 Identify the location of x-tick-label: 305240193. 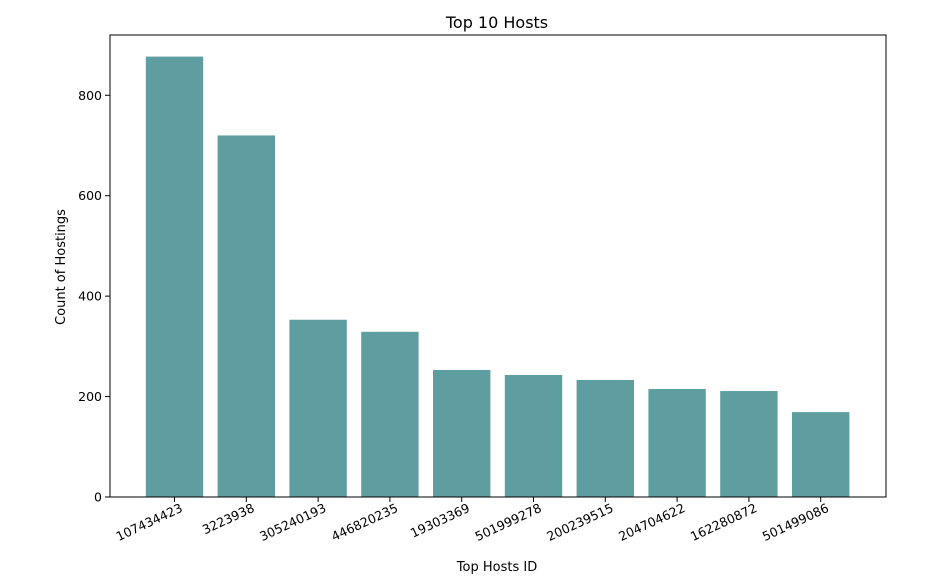
(292, 522).